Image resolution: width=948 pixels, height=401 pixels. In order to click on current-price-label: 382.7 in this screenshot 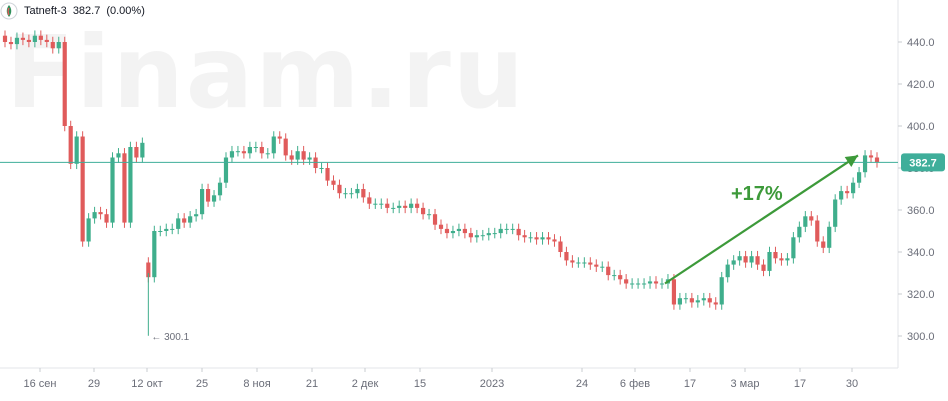, I will do `click(923, 163)`.